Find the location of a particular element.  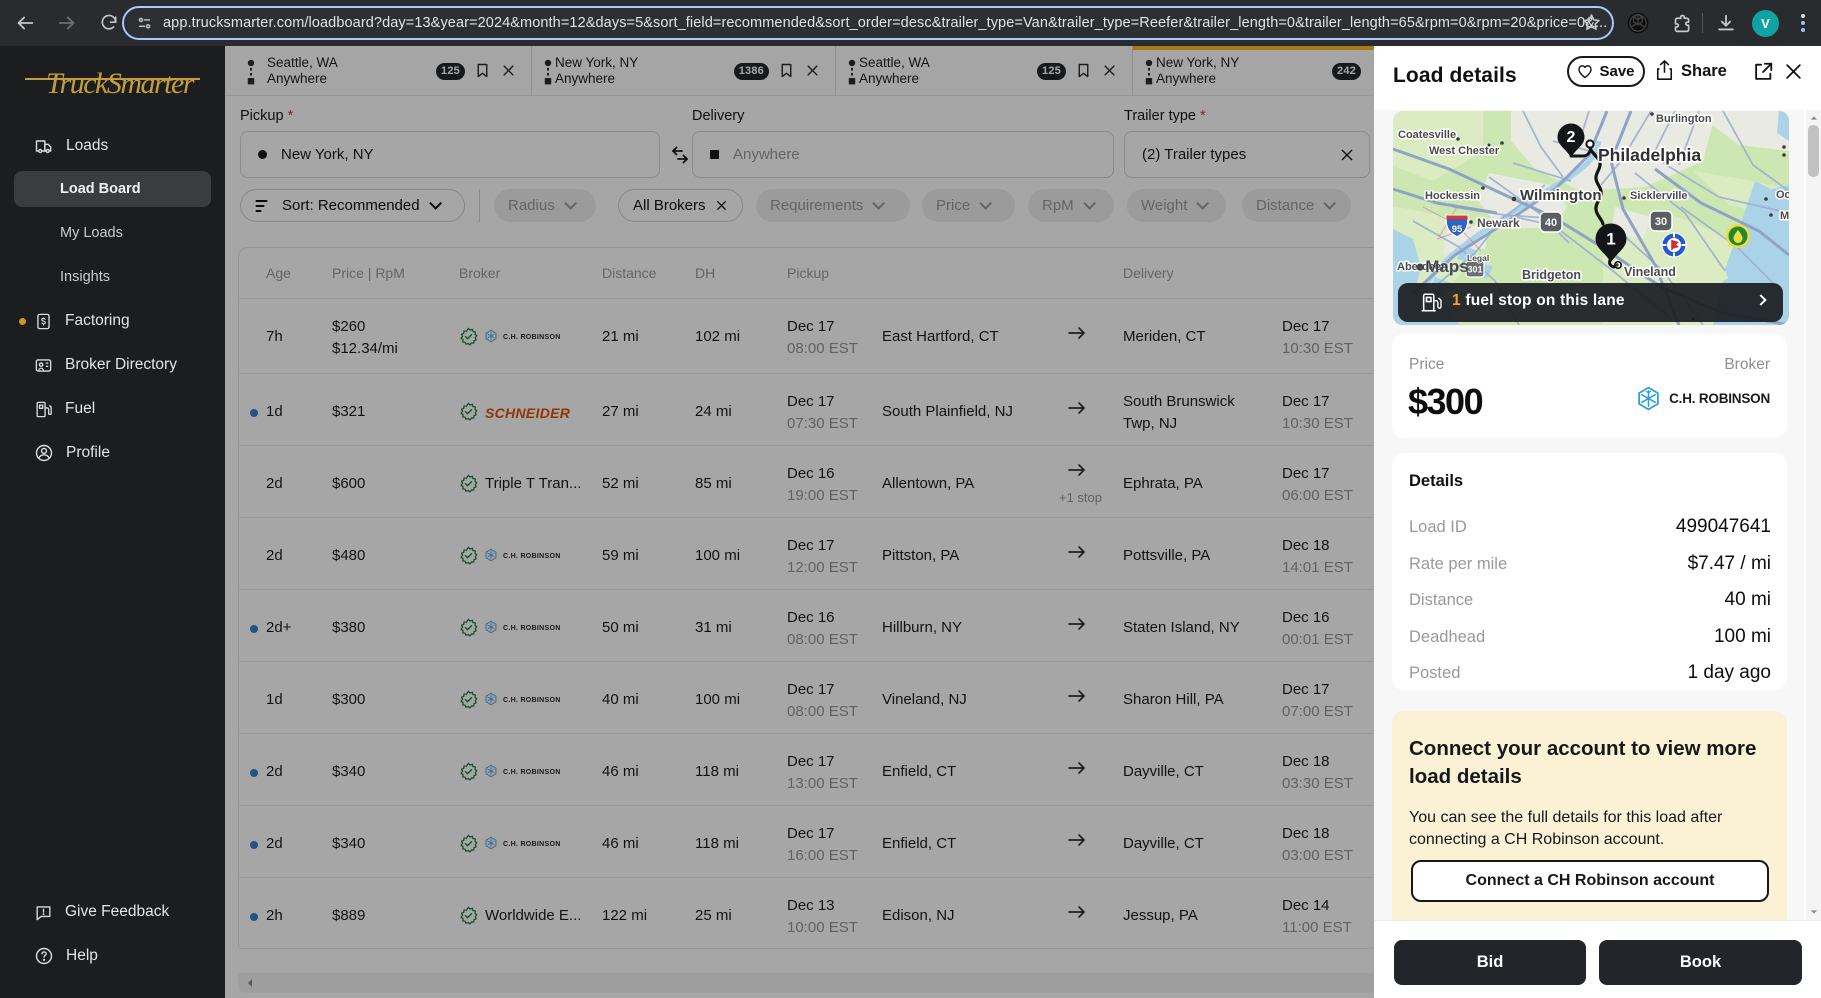

svg-text: 2 is located at coordinates (1571, 137).